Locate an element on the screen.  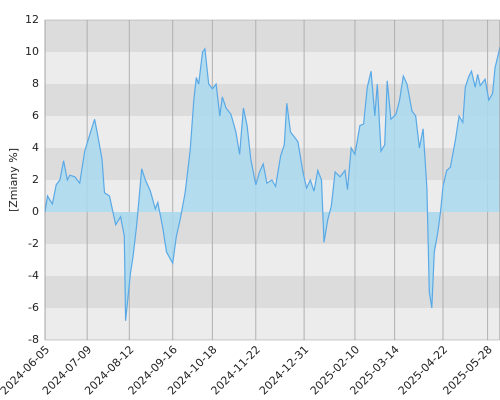
y-tick-label: 2 is located at coordinates (35, 179).